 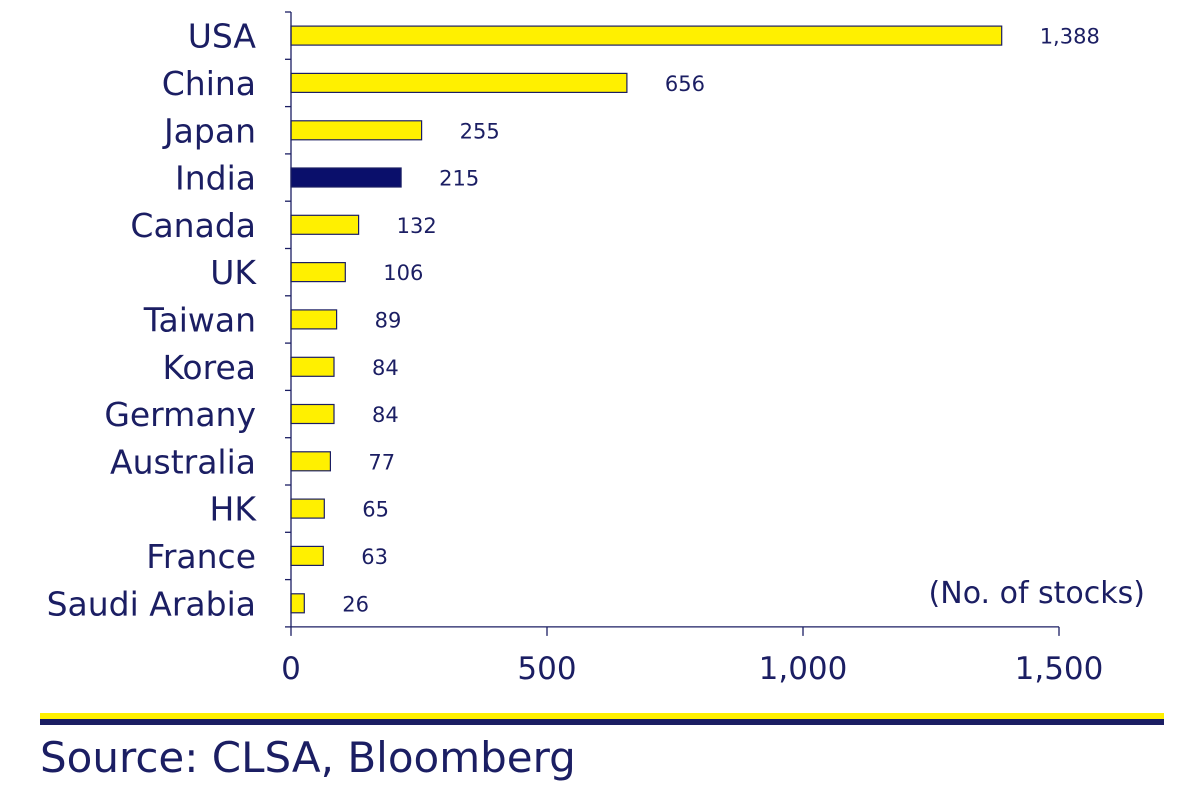 I want to click on bar-japan, so click(x=356, y=130).